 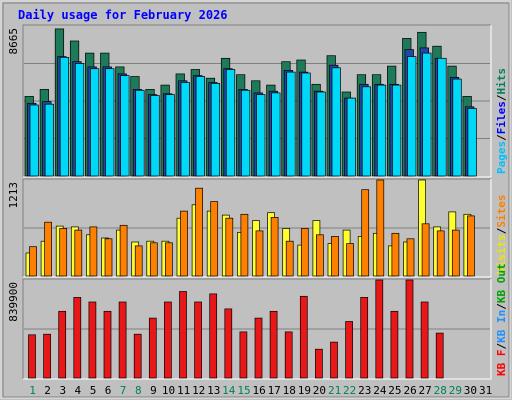 I want to click on legend-kb-in: KB In, so click(x=501, y=326).